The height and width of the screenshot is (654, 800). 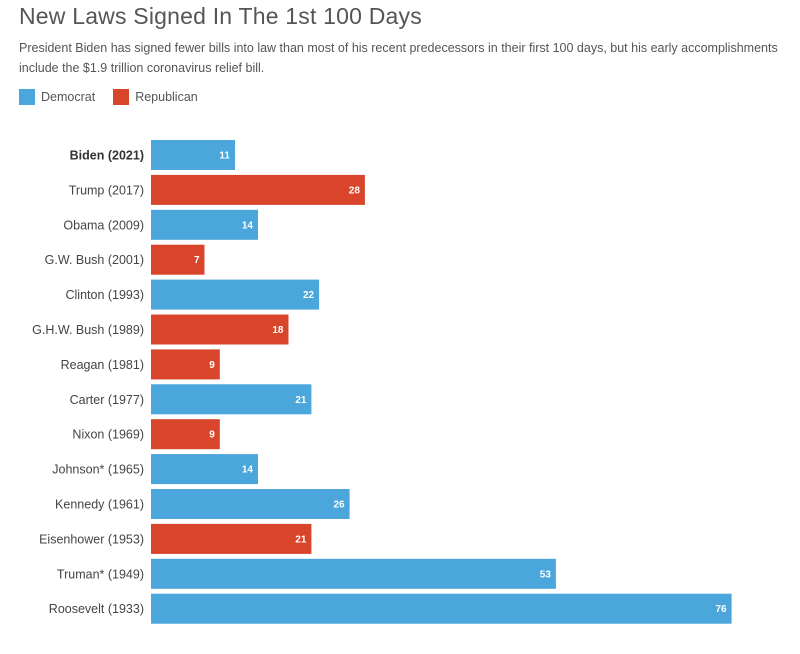 What do you see at coordinates (103, 225) in the screenshot?
I see `category-label: Obama (2009)` at bounding box center [103, 225].